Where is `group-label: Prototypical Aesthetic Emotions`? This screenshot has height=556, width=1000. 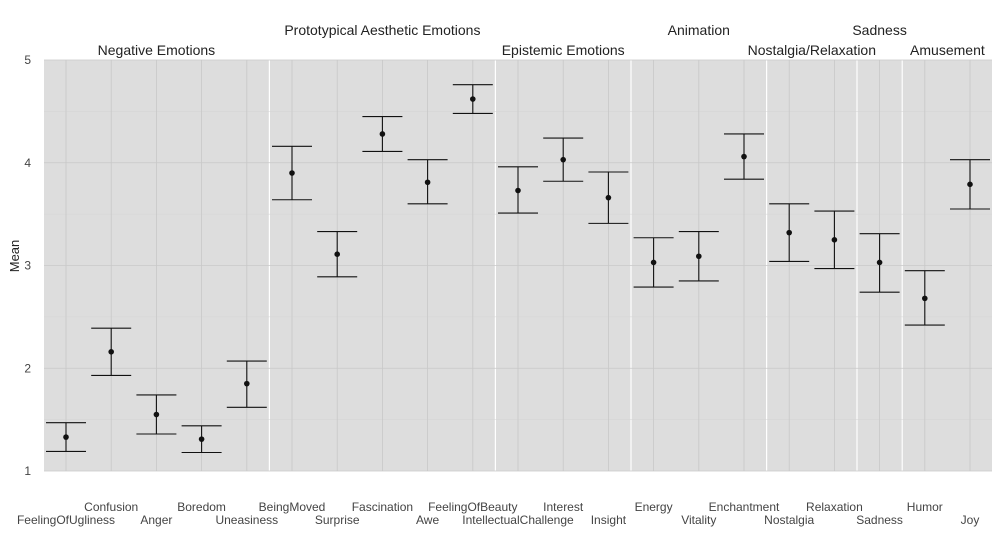
group-label: Prototypical Aesthetic Emotions is located at coordinates (382, 30).